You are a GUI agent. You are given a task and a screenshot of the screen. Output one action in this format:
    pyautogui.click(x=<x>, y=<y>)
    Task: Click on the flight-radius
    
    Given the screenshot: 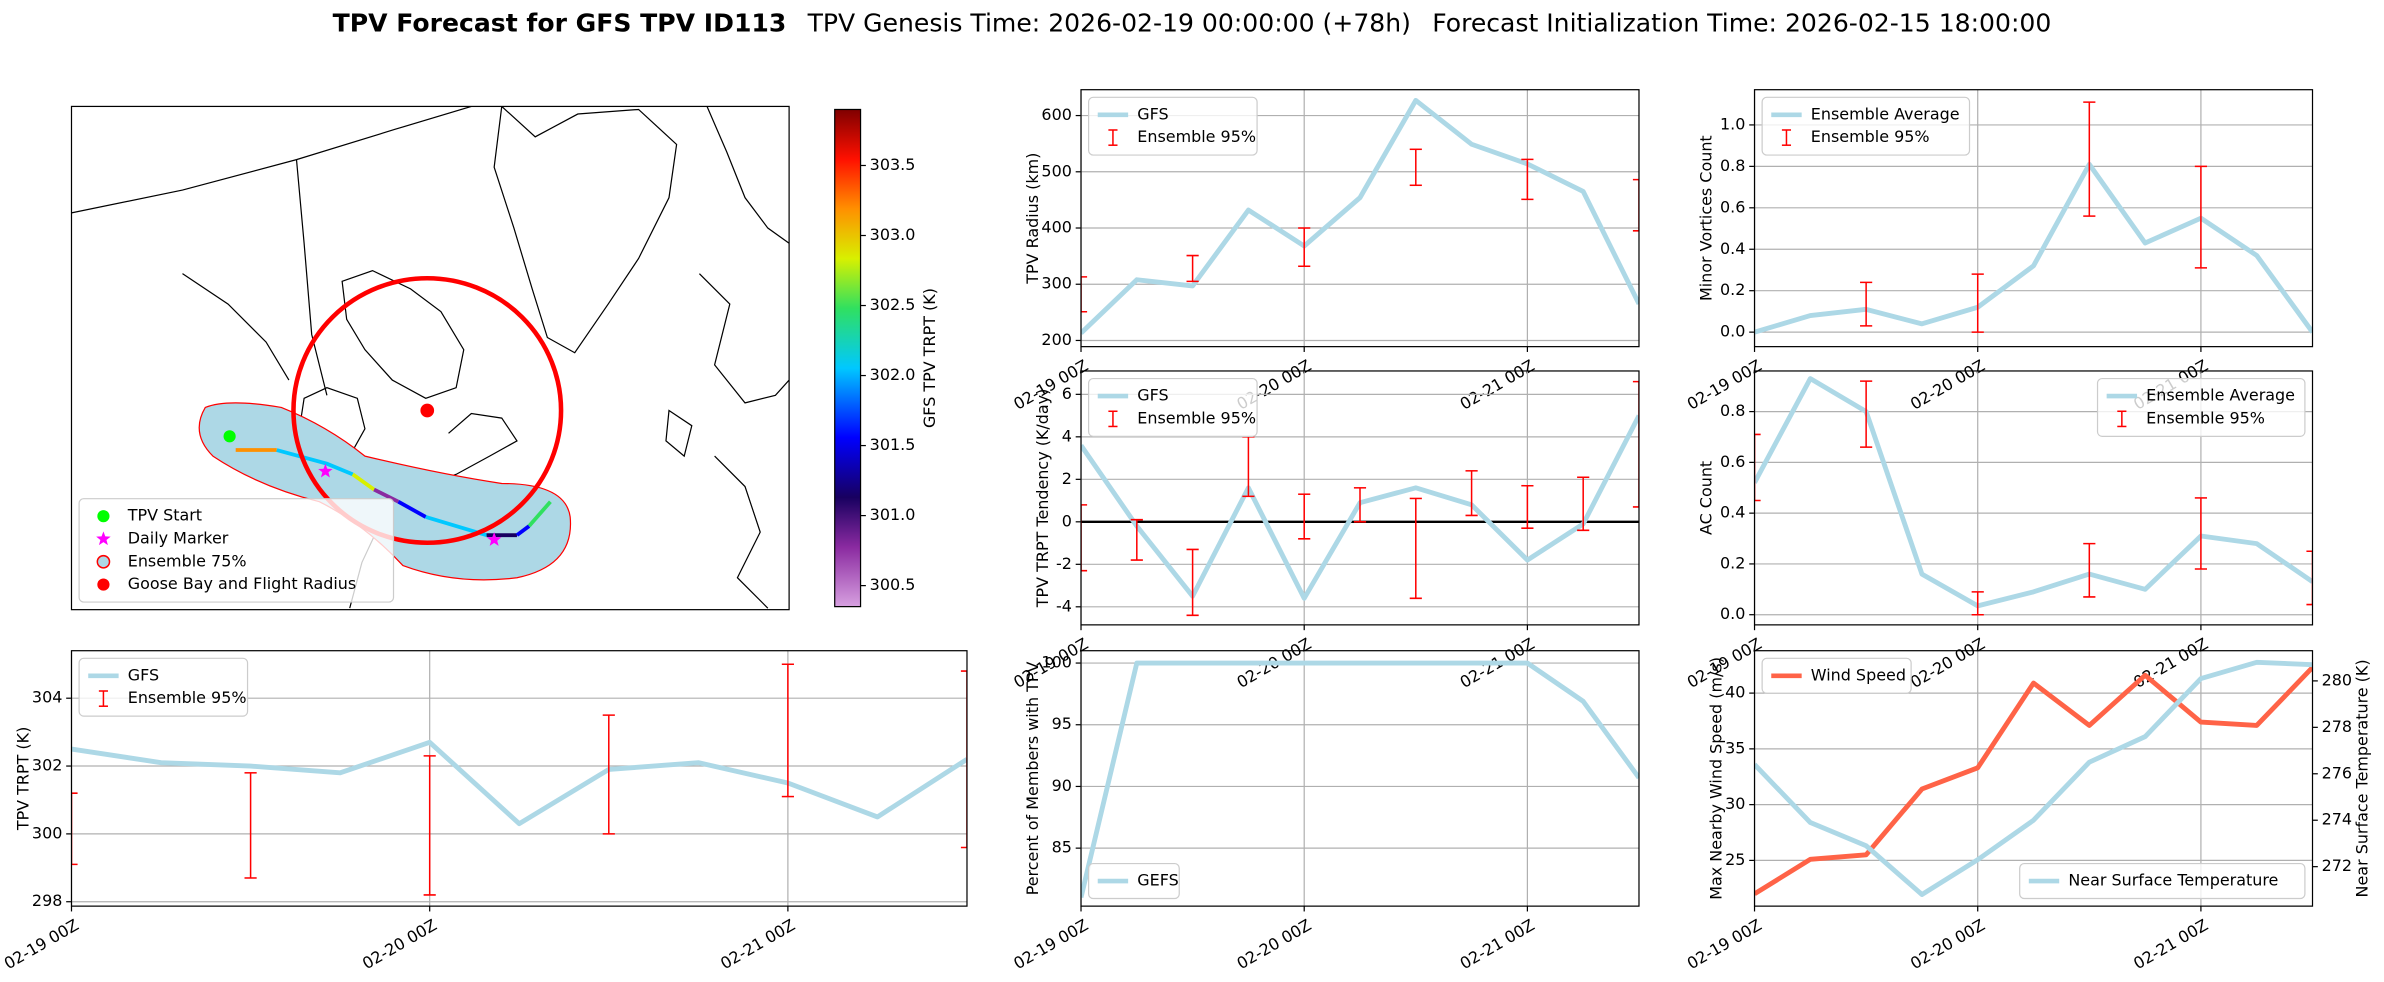 What is the action you would take?
    pyautogui.click(x=427, y=410)
    